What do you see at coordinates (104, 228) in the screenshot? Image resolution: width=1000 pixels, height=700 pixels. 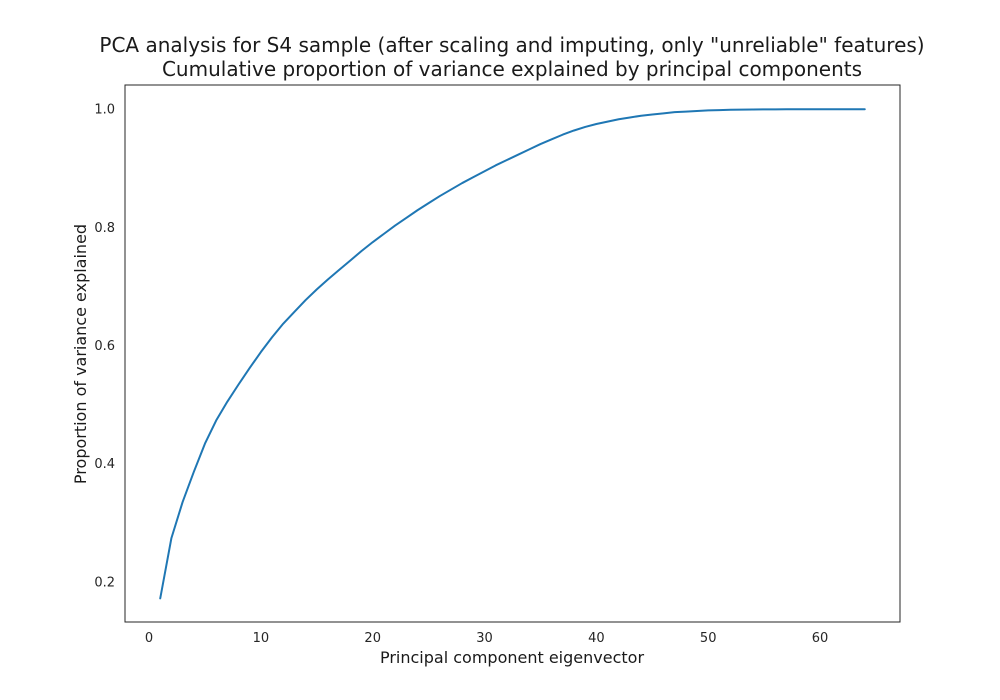 I see `y-tick-label: 0.8` at bounding box center [104, 228].